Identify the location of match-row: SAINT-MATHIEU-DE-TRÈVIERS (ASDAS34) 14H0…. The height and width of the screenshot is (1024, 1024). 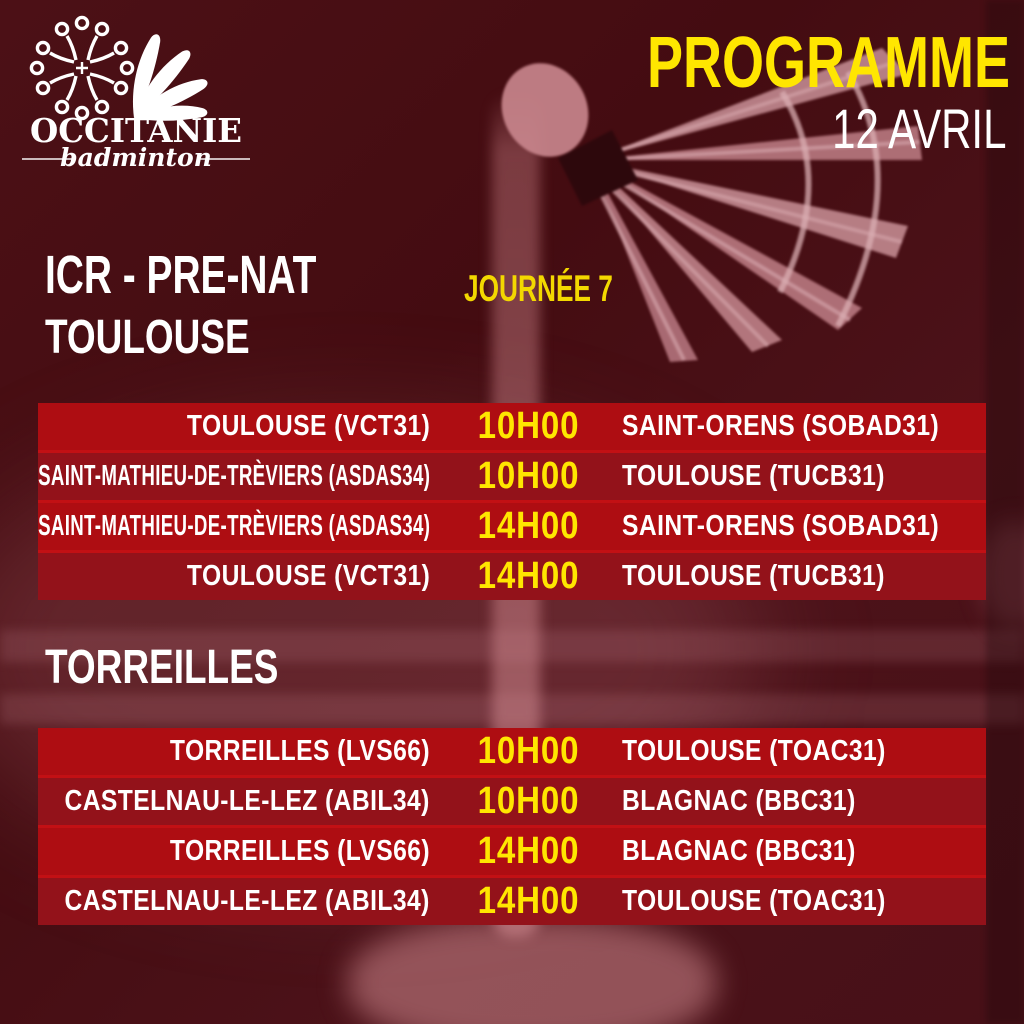
(512, 526).